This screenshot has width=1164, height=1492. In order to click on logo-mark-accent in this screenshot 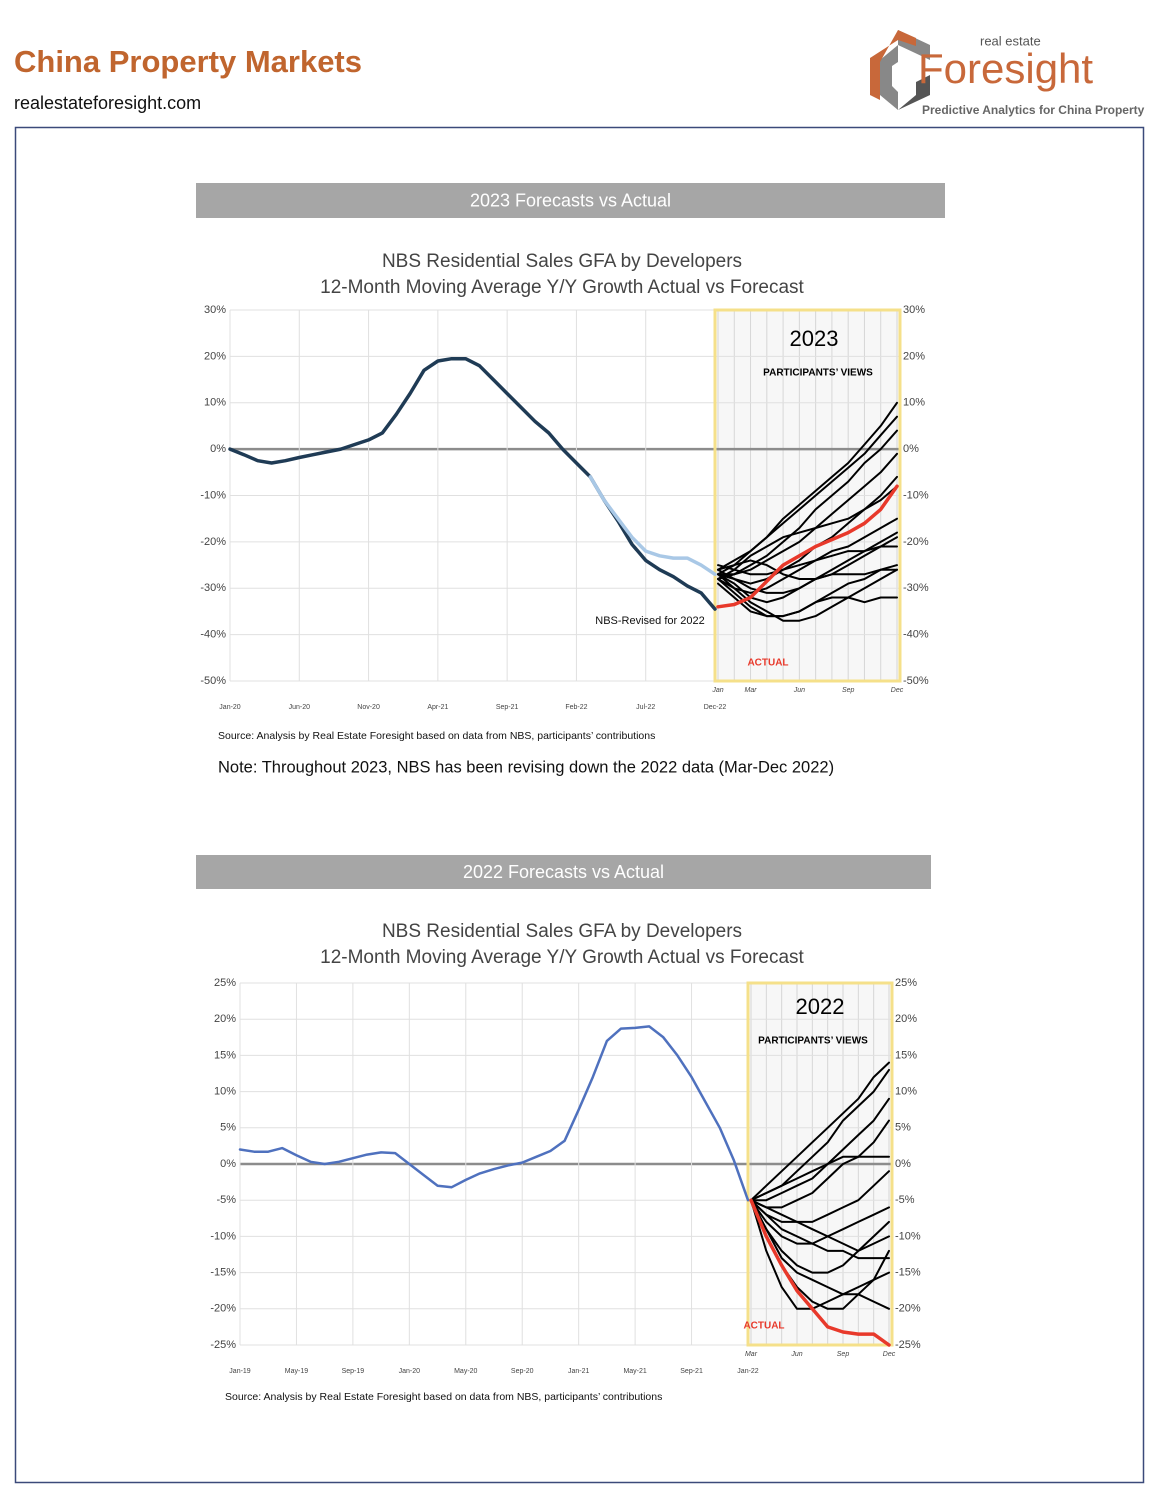, I will do `click(893, 65)`.